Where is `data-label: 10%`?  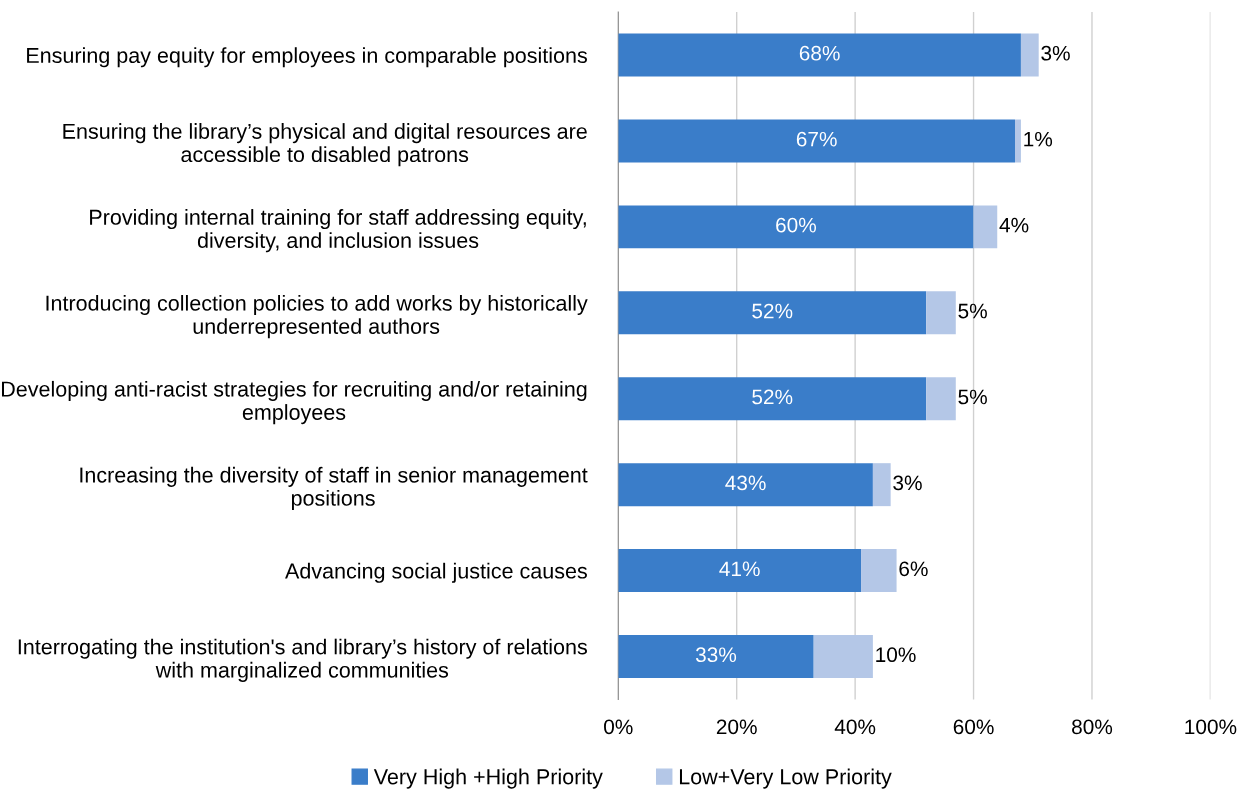 data-label: 10% is located at coordinates (896, 655).